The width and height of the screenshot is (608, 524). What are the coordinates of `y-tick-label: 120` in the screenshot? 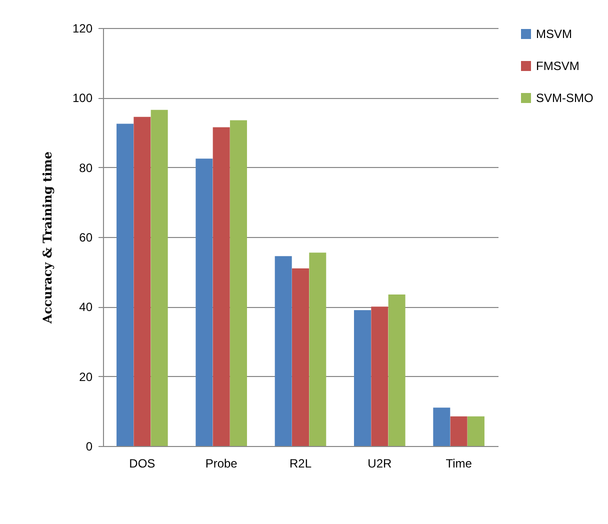 It's located at (82, 29).